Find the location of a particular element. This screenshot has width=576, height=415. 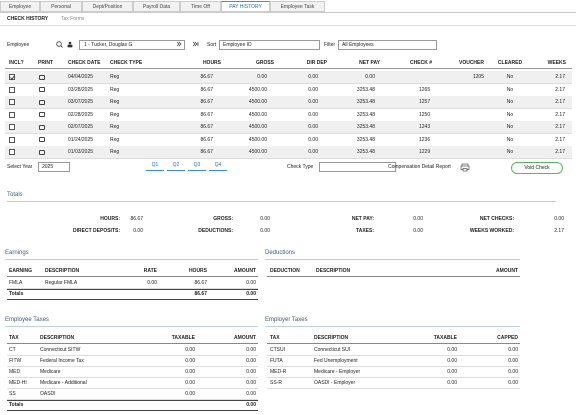

column-header: VOUCHER is located at coordinates (471, 63).